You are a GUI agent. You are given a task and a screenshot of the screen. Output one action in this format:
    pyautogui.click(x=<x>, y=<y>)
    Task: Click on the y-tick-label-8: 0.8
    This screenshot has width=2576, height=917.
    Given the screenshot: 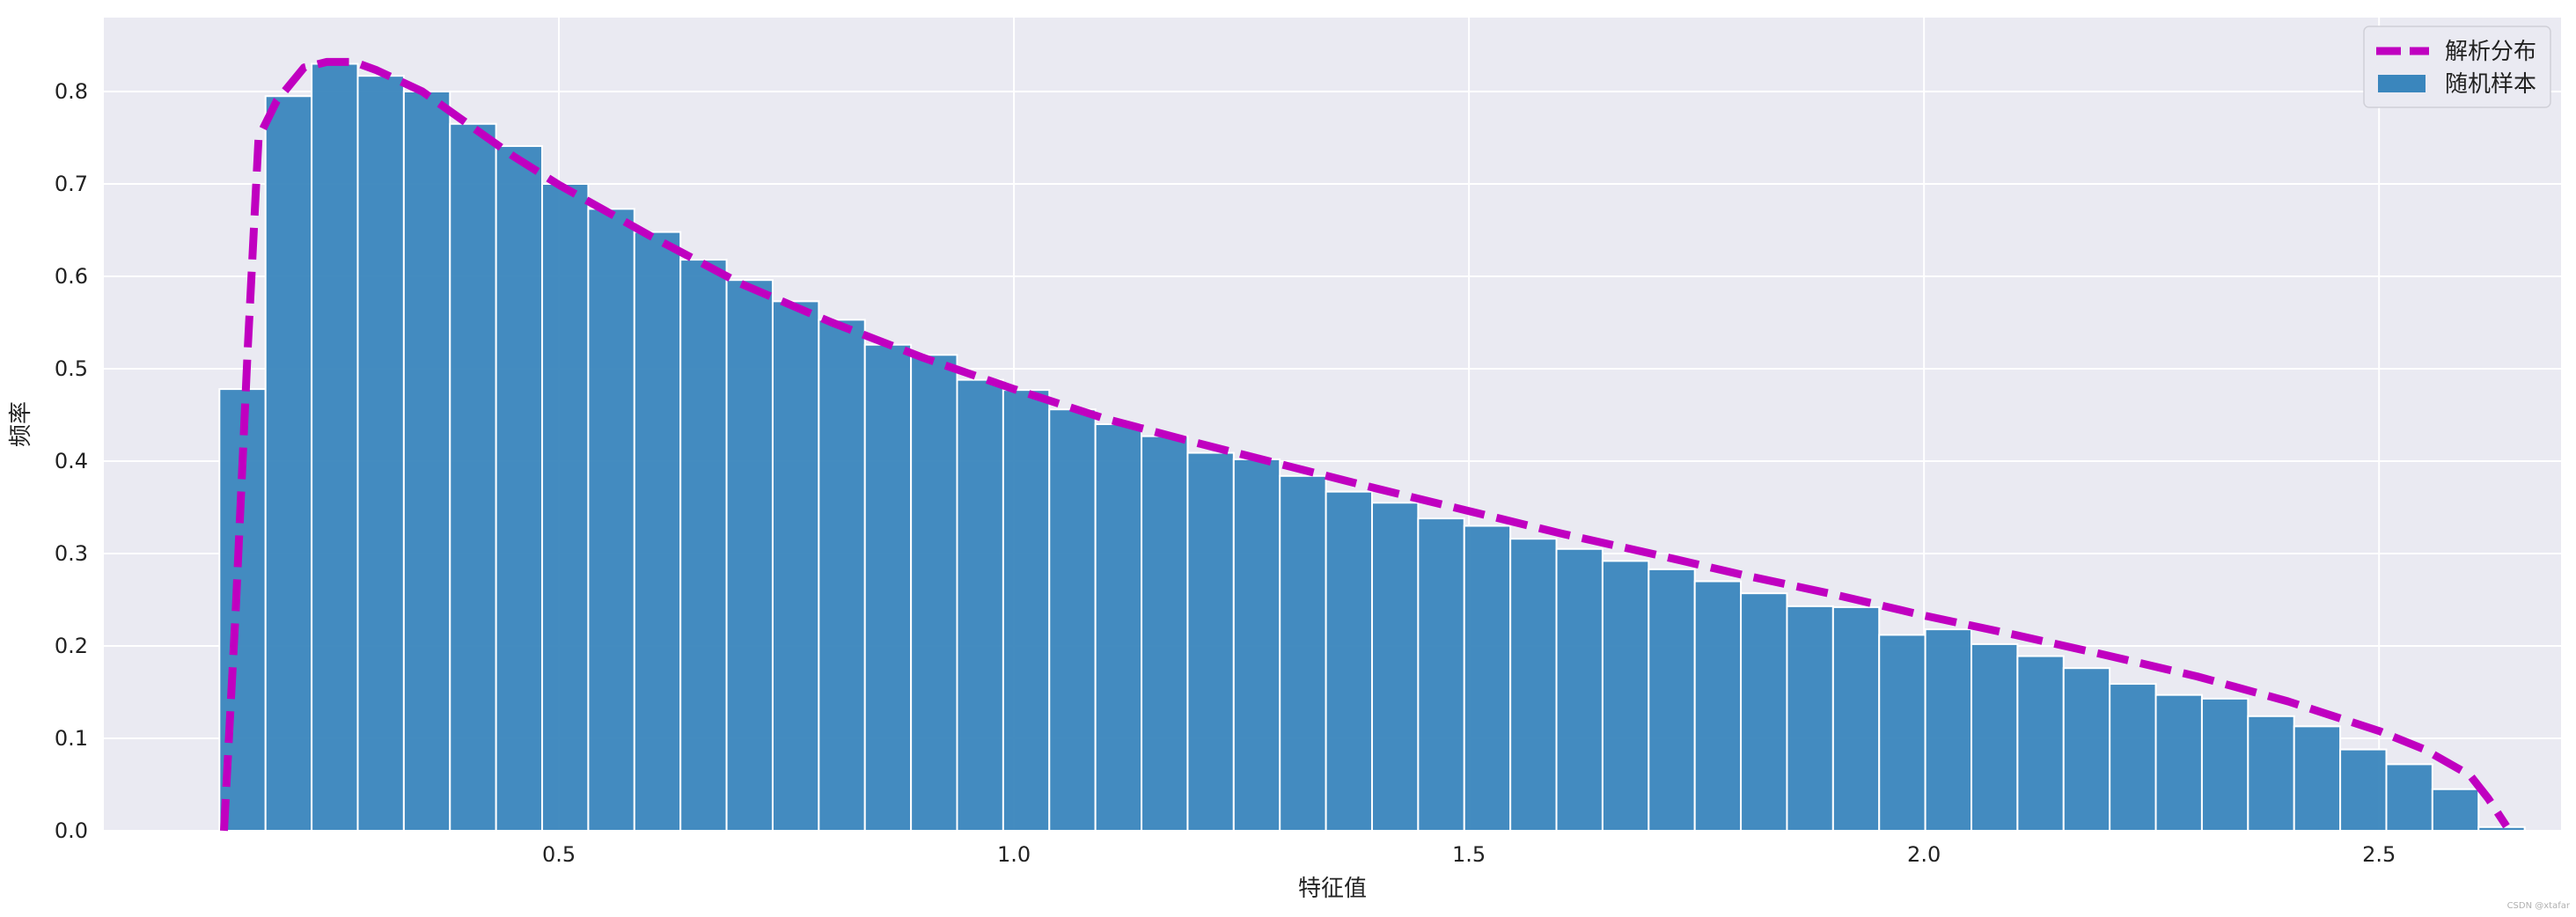 What is the action you would take?
    pyautogui.click(x=71, y=91)
    